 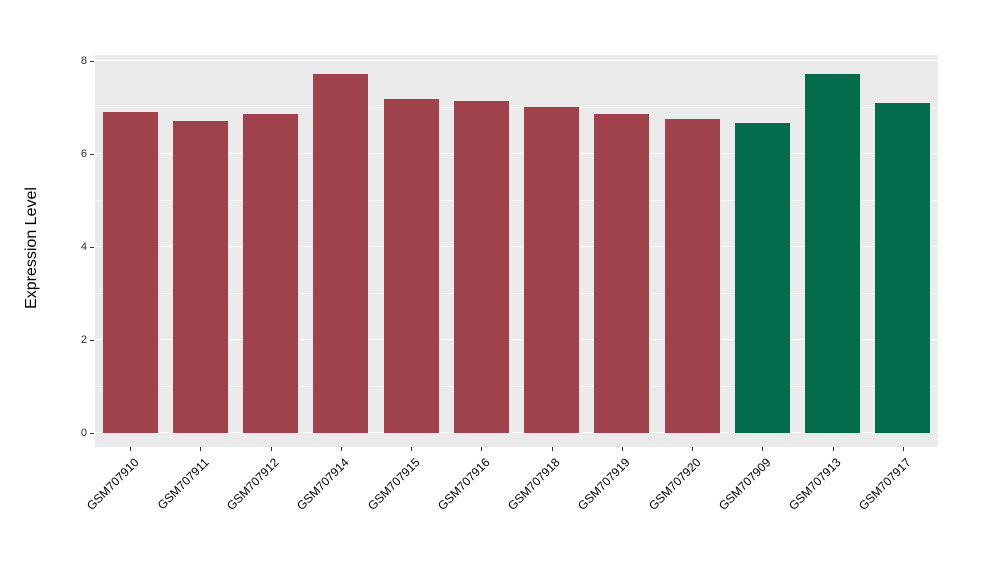 What do you see at coordinates (745, 484) in the screenshot?
I see `x-tick-label: GSM707909` at bounding box center [745, 484].